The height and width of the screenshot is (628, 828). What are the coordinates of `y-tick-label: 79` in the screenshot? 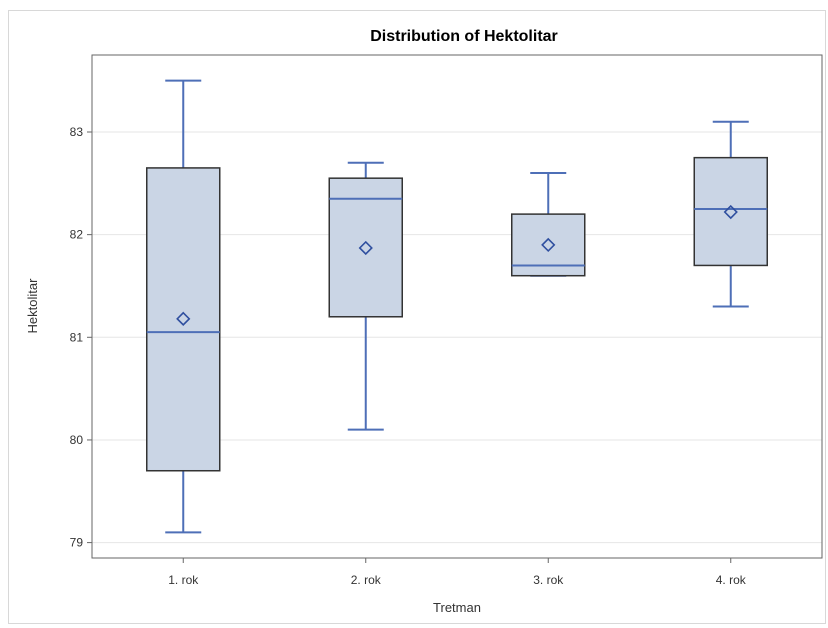 It's located at (77, 543).